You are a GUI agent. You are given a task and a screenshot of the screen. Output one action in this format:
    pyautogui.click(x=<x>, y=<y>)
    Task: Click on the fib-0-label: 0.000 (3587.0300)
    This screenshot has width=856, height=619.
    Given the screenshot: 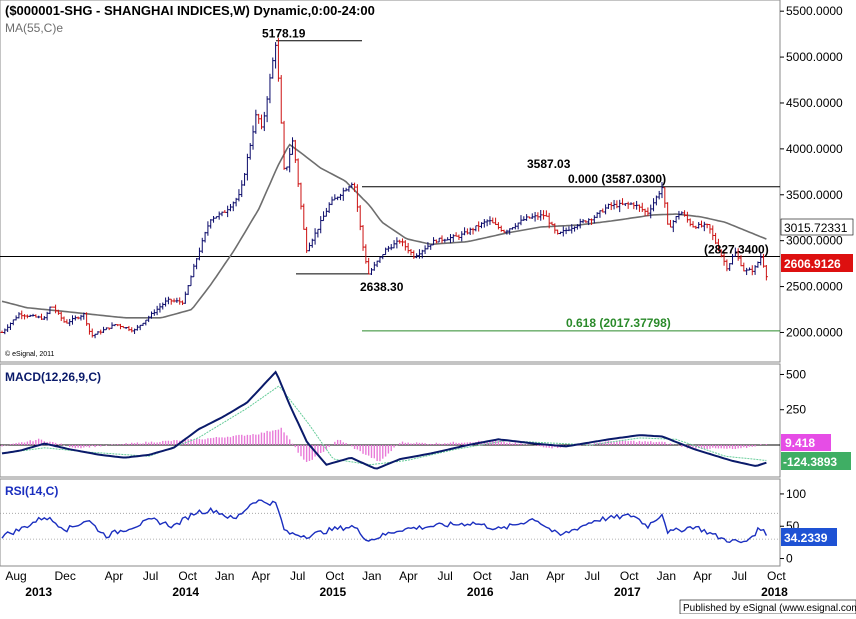 What is the action you would take?
    pyautogui.click(x=617, y=179)
    